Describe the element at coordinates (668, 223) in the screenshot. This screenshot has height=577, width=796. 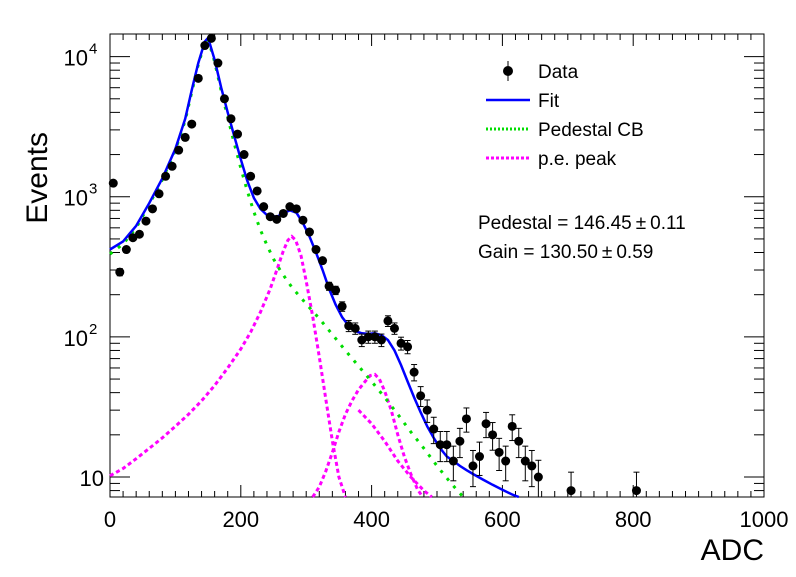
I see `fit-result-error: 0.11` at that location.